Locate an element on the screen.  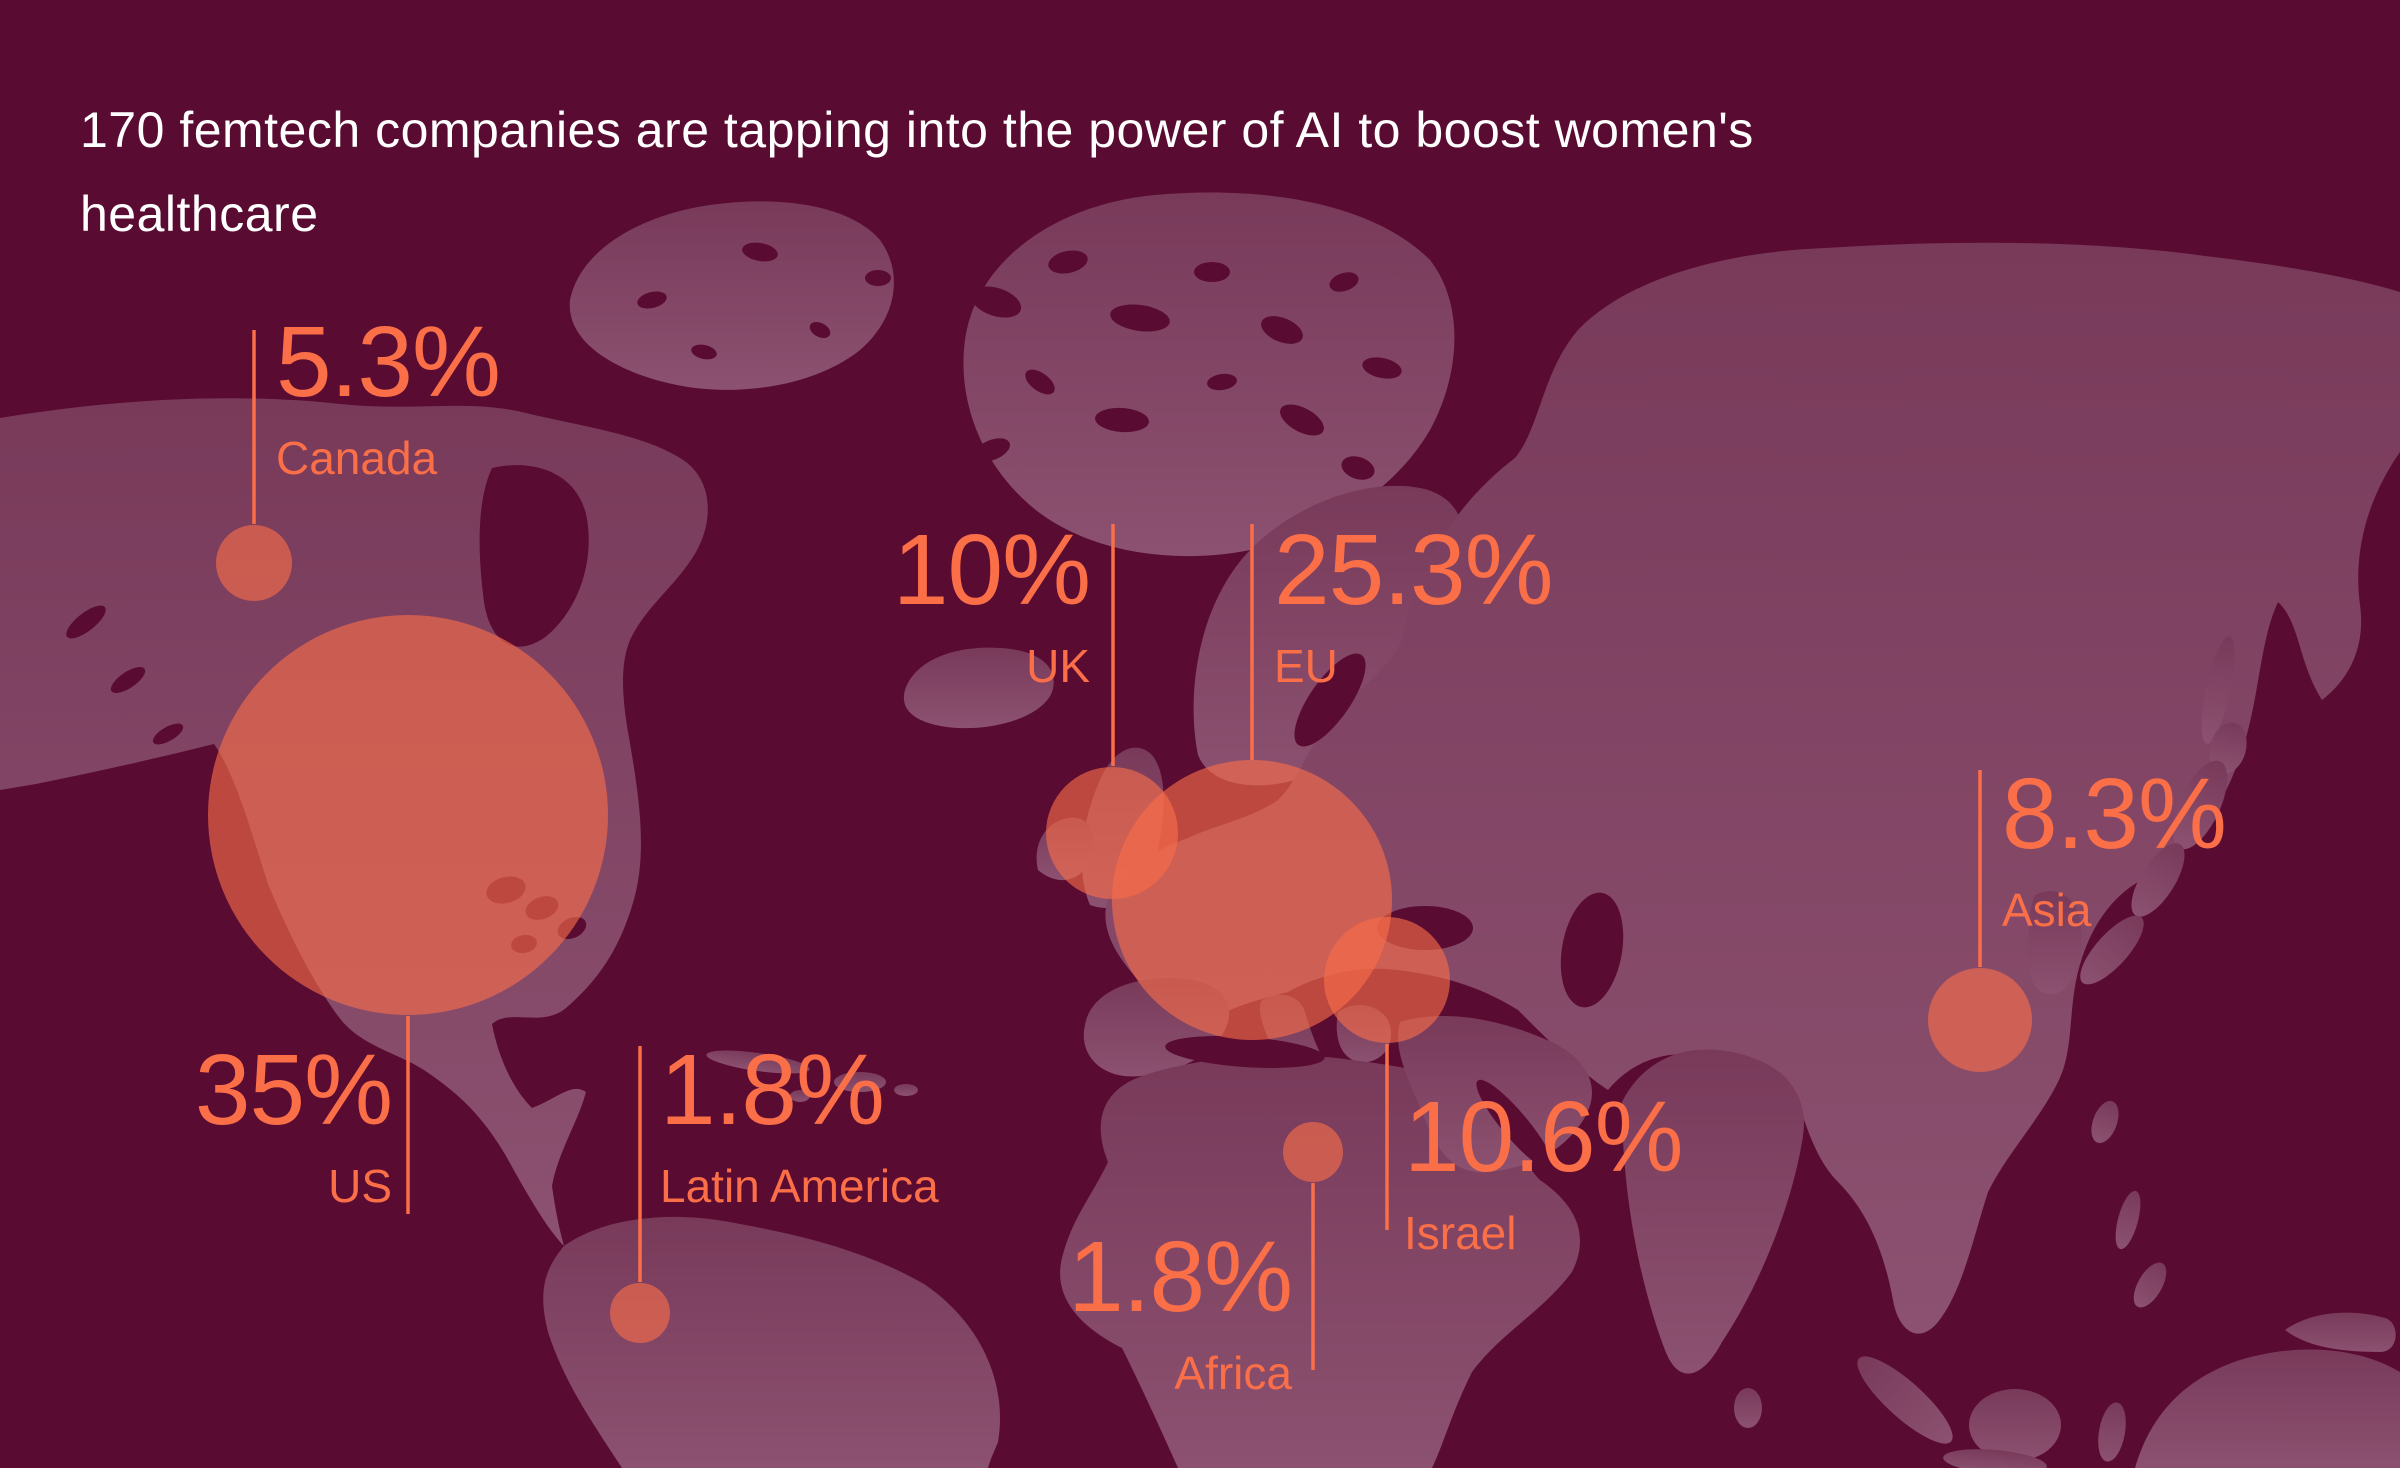
sulawesi is located at coordinates (2112, 1432).